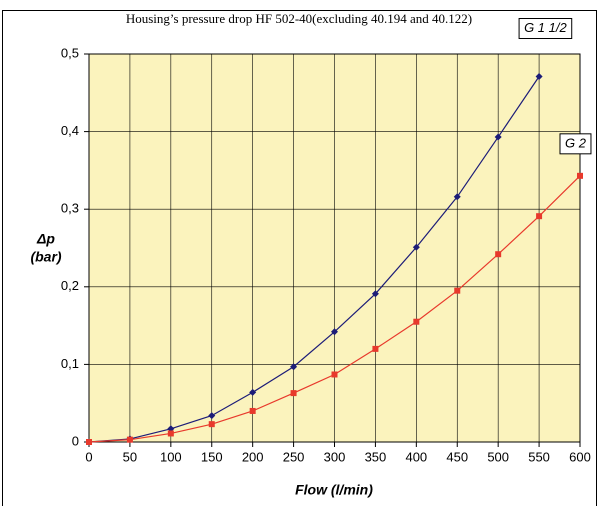 The height and width of the screenshot is (511, 599). What do you see at coordinates (171, 456) in the screenshot?
I see `x-tick-label: 100` at bounding box center [171, 456].